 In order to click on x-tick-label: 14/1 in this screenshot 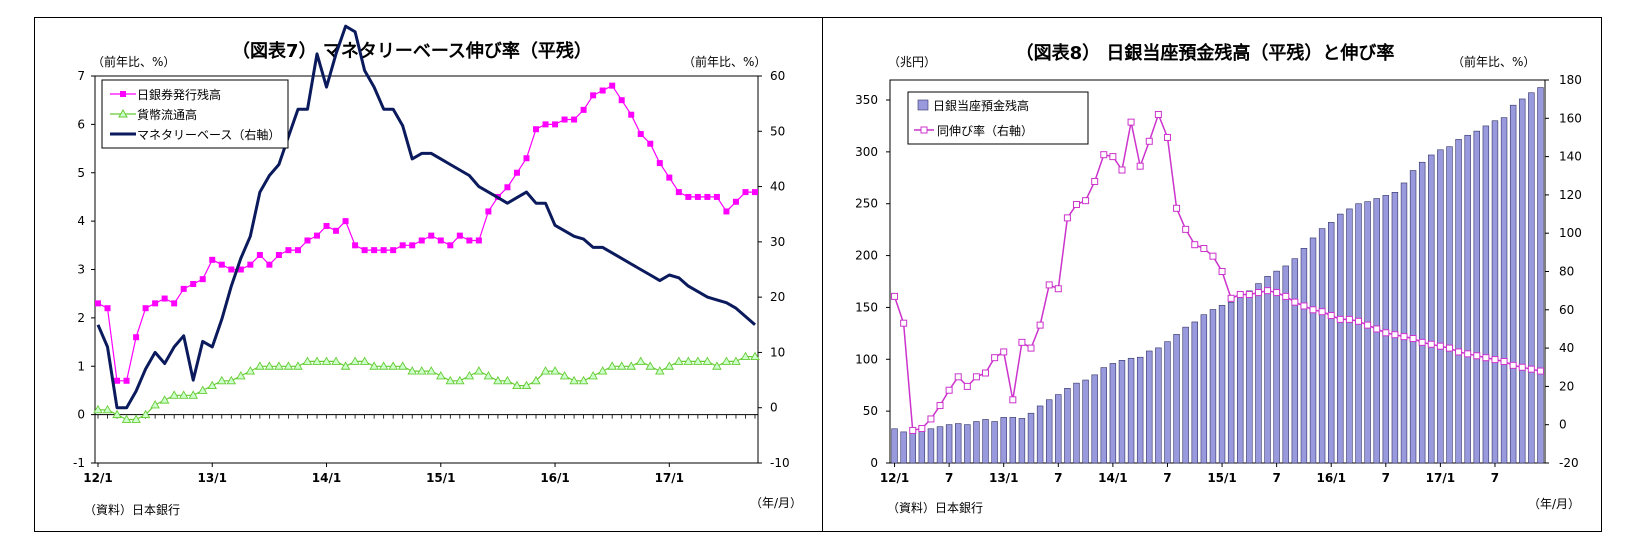, I will do `click(326, 478)`.